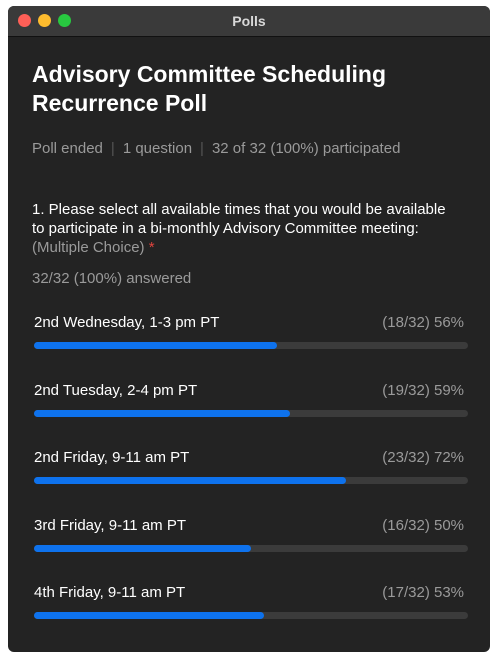 Image resolution: width=494 pixels, height=655 pixels. Describe the element at coordinates (112, 457) in the screenshot. I see `option-label: 2nd Friday, 9-11 am PT` at that location.